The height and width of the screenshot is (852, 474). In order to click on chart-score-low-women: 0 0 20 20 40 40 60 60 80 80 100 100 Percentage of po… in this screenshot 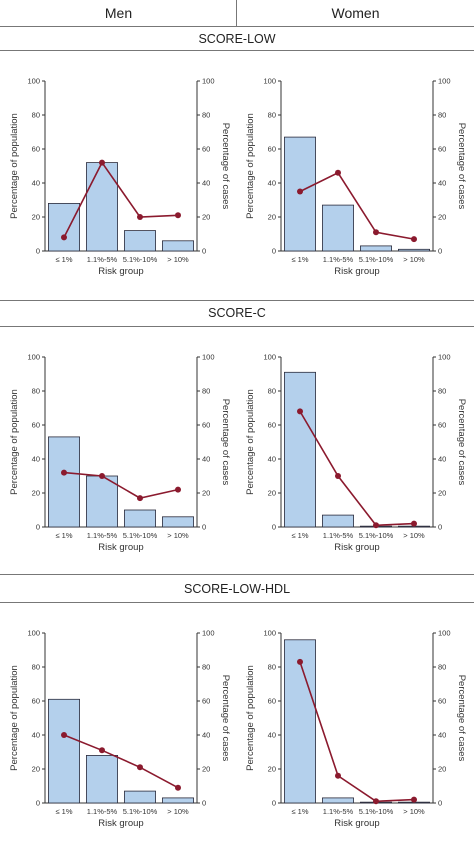, I will do `click(356, 177)`.